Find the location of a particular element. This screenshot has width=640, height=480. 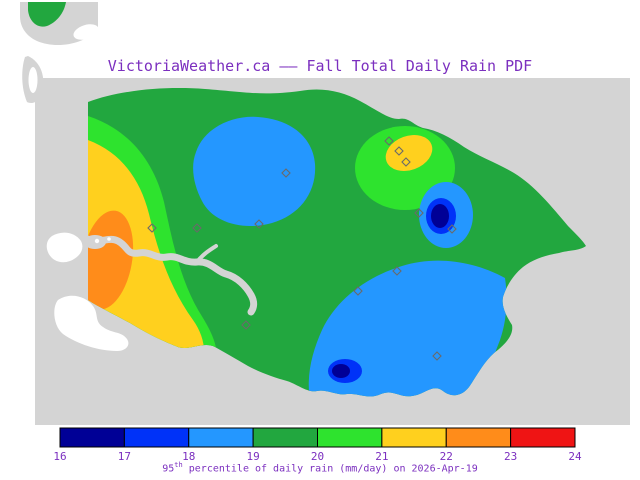

colorbar-tick: 19 is located at coordinates (253, 456).